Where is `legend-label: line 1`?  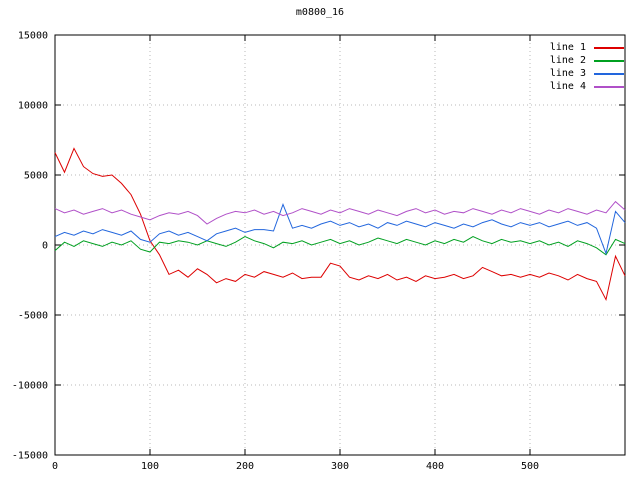 legend-label: line 1 is located at coordinates (567, 47).